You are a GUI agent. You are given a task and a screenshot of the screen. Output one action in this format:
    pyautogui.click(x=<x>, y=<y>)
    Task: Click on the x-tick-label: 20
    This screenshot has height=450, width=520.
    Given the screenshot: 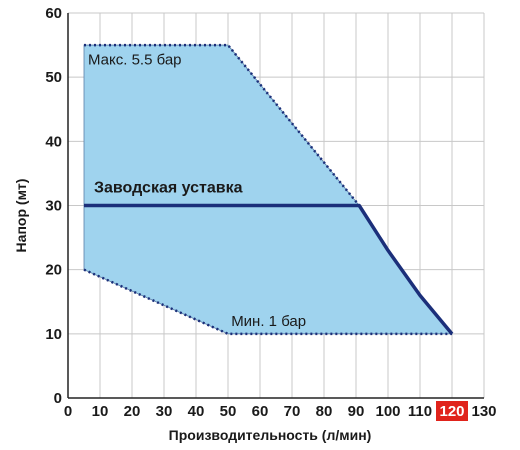 What is the action you would take?
    pyautogui.click(x=132, y=411)
    